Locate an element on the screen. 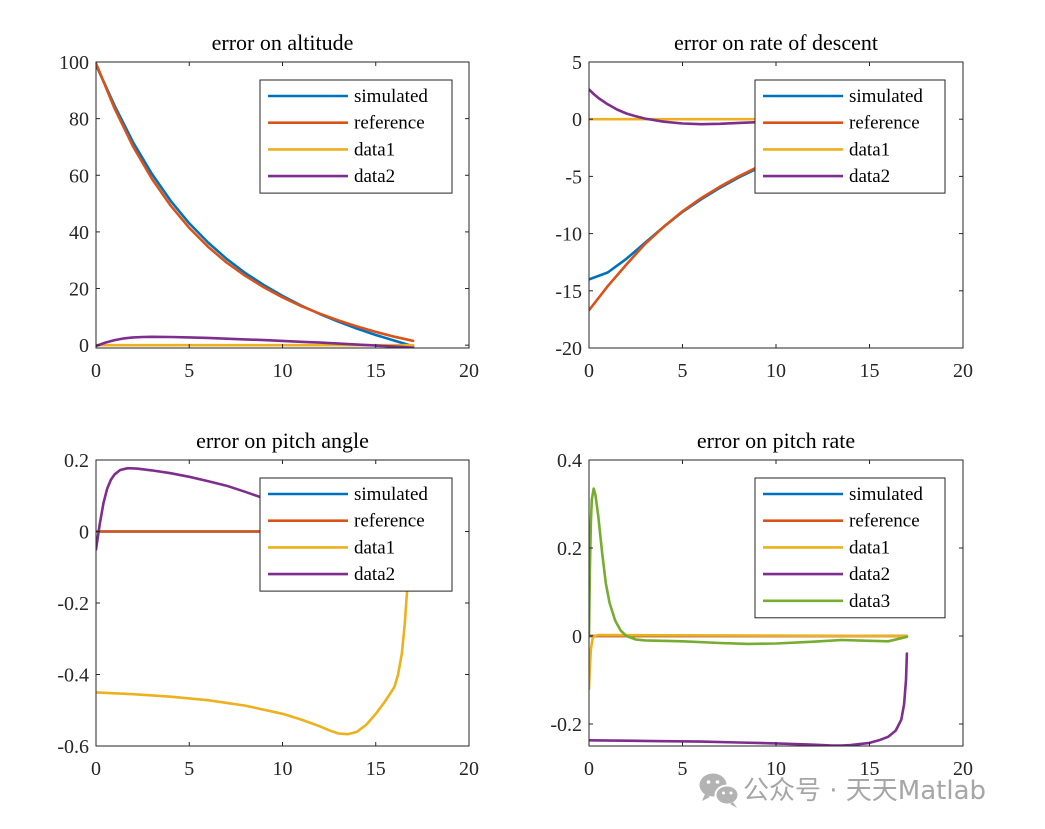  watermark: 公众号 · 天天Matlab is located at coordinates (842, 790).